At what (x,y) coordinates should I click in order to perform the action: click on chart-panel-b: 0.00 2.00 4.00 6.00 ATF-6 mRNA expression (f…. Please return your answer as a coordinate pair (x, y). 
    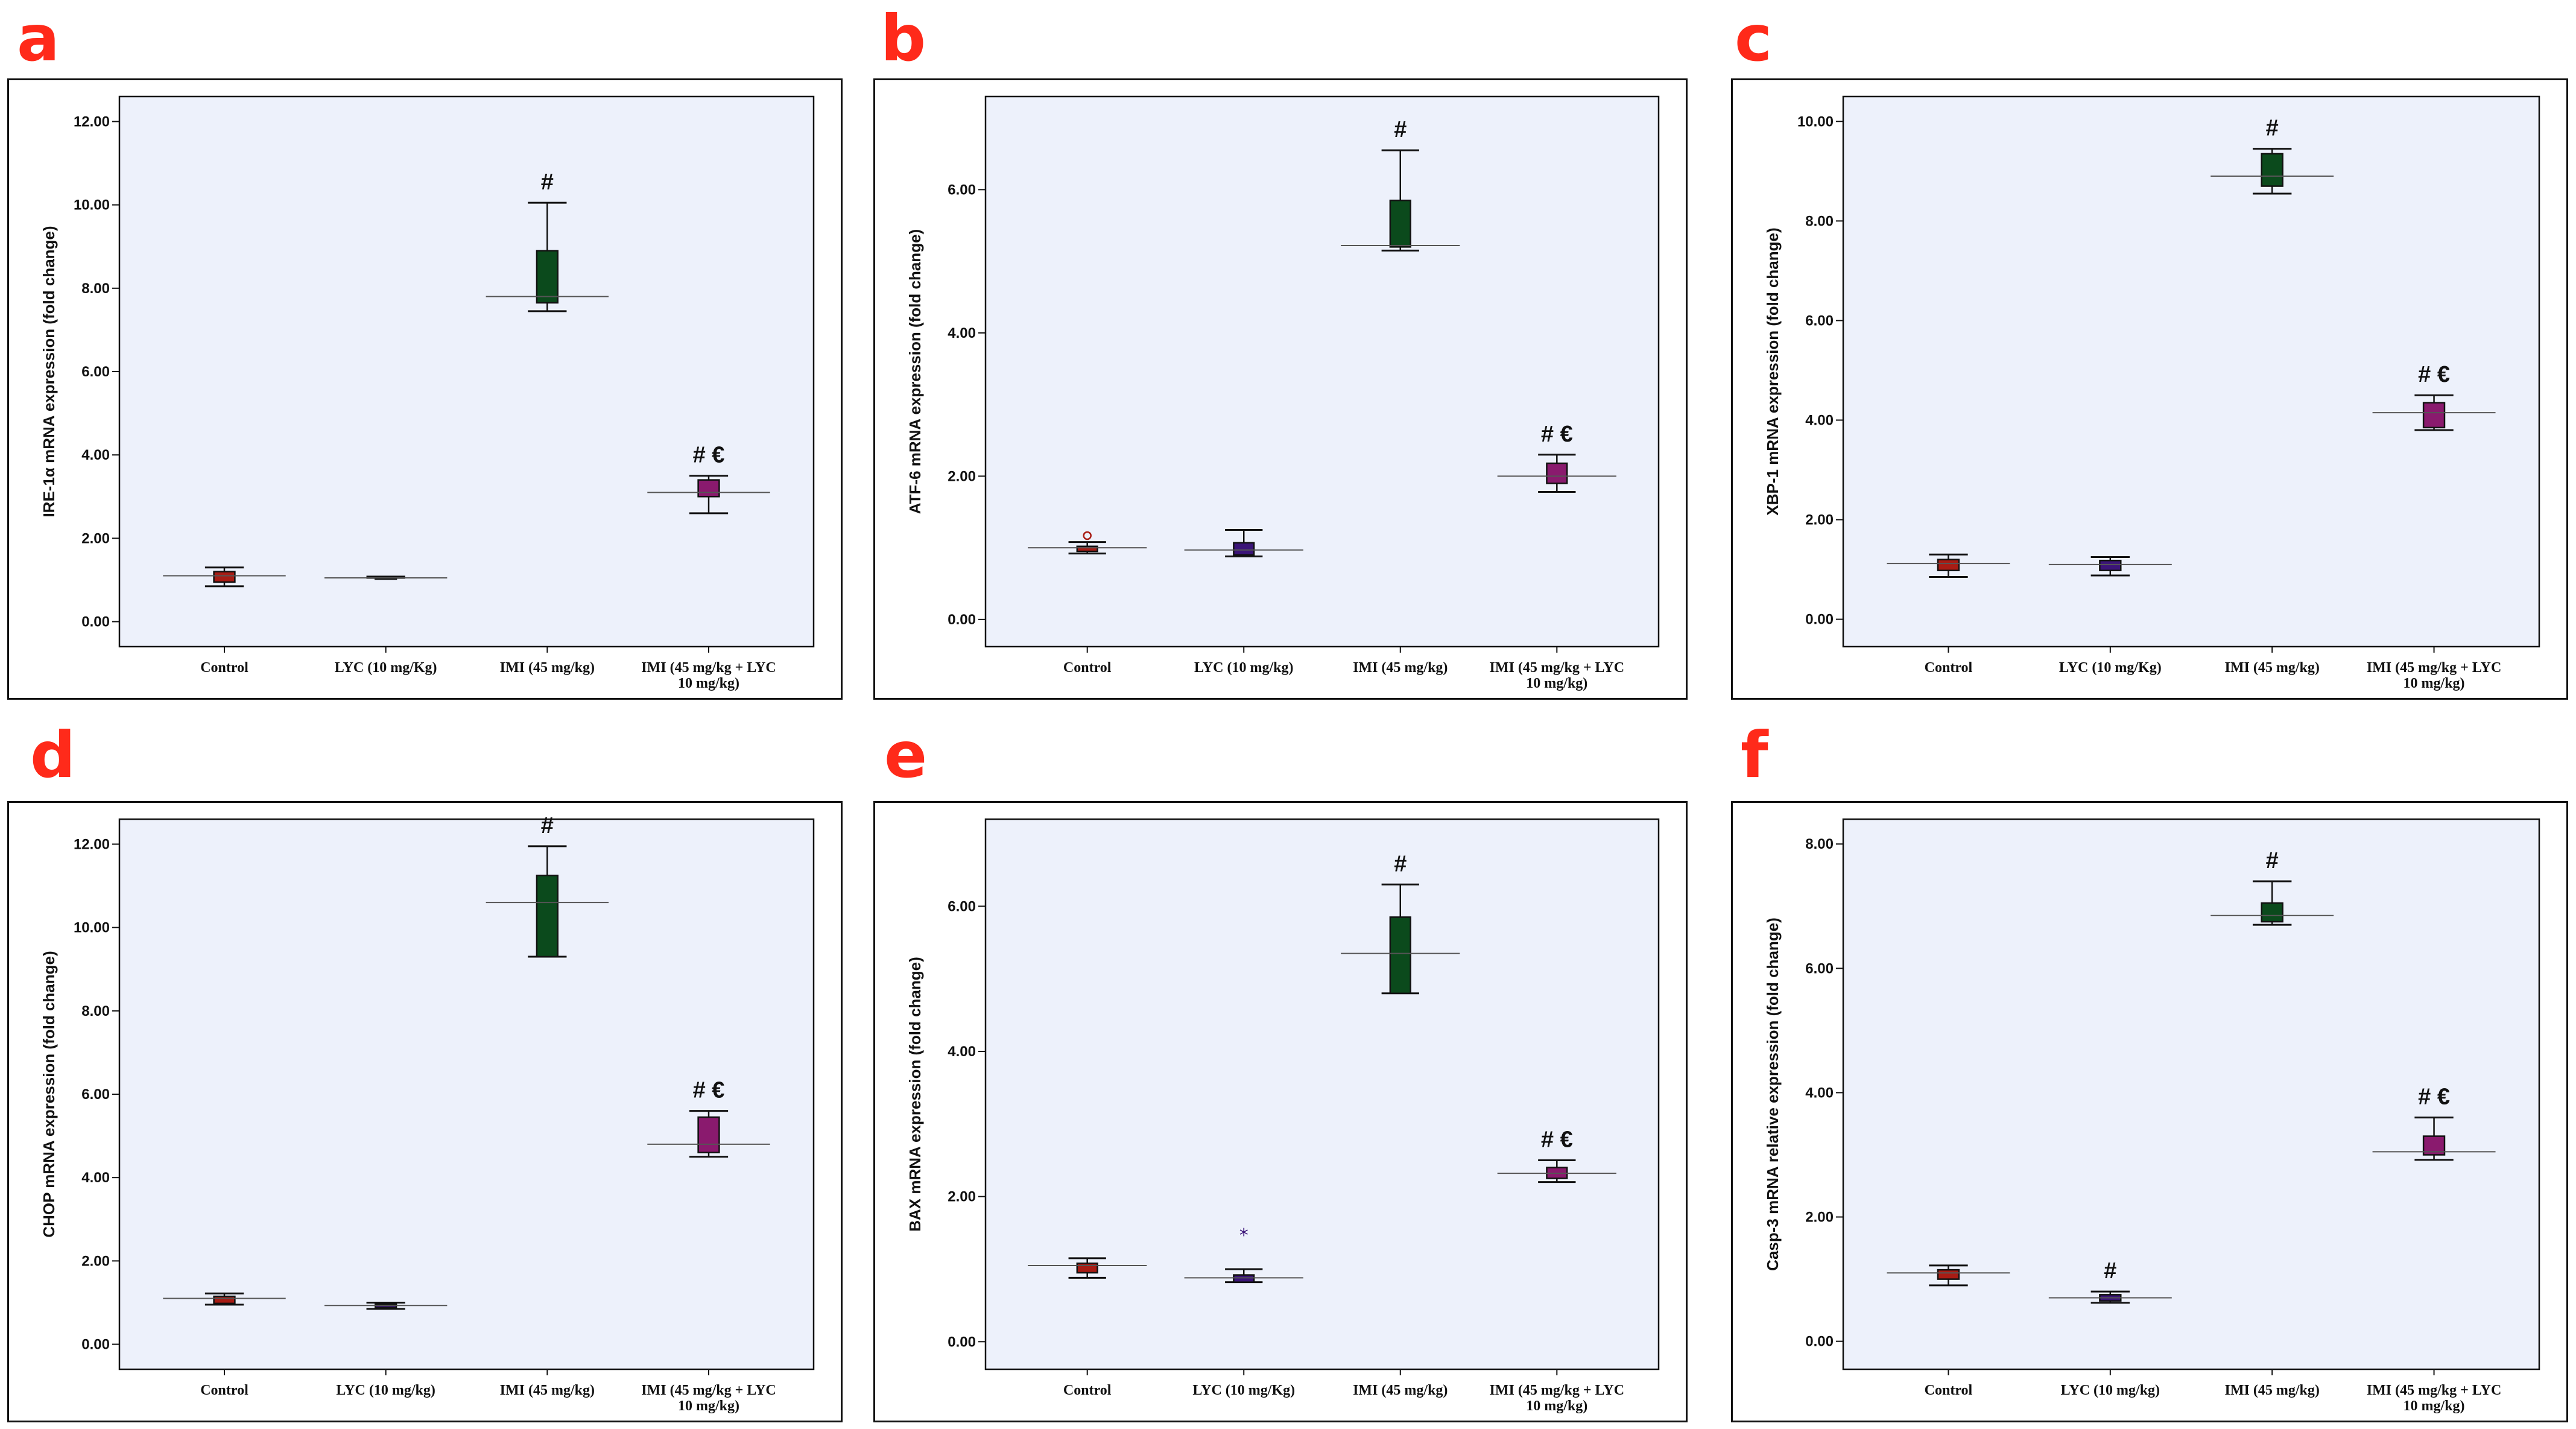
    Looking at the image, I should click on (1280, 389).